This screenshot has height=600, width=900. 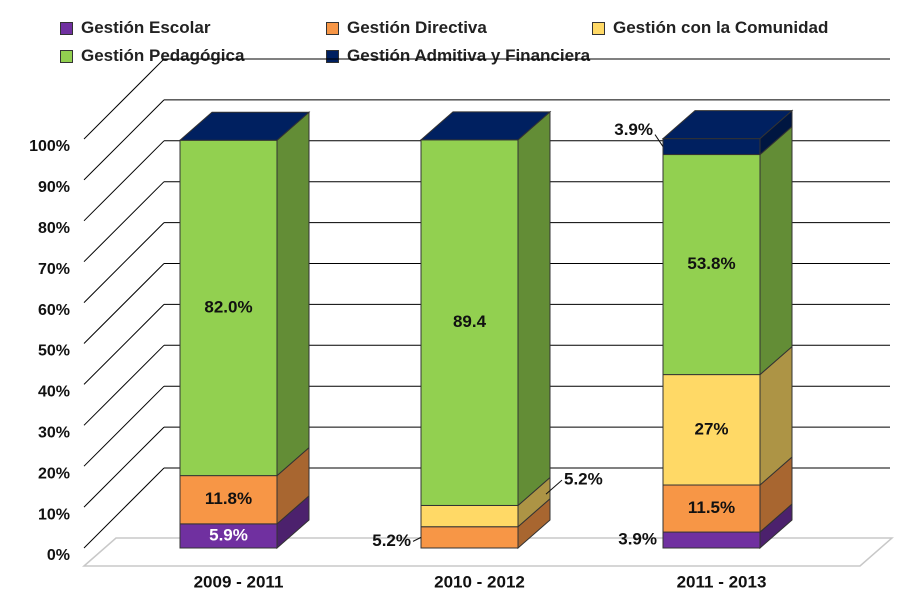 I want to click on legend-label: Gestión Directiva, so click(x=417, y=27).